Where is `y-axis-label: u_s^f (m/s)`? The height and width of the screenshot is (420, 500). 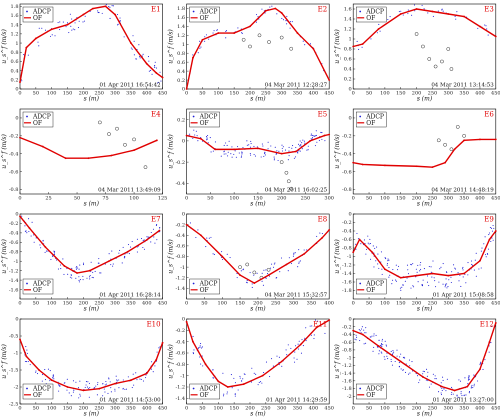
y-axis-label: u_s^f (m/s) is located at coordinates (337, 256).